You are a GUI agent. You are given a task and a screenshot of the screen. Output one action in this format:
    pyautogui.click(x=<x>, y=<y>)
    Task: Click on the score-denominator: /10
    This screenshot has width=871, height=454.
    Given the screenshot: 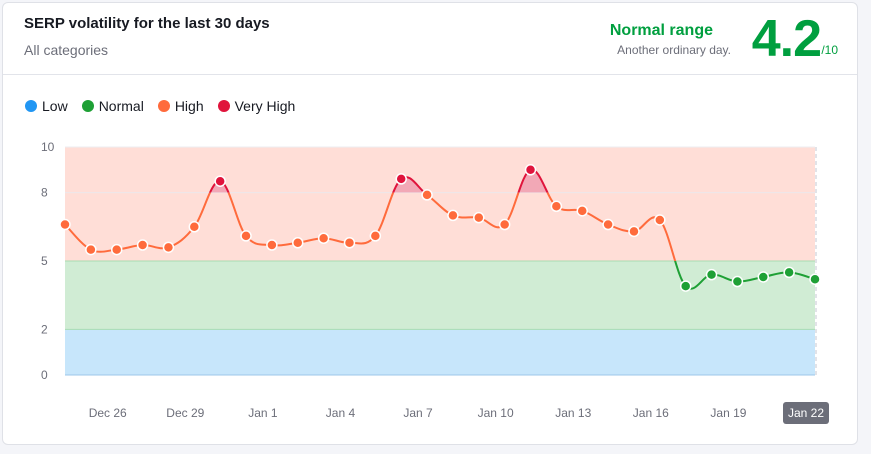 What is the action you would take?
    pyautogui.click(x=829, y=50)
    